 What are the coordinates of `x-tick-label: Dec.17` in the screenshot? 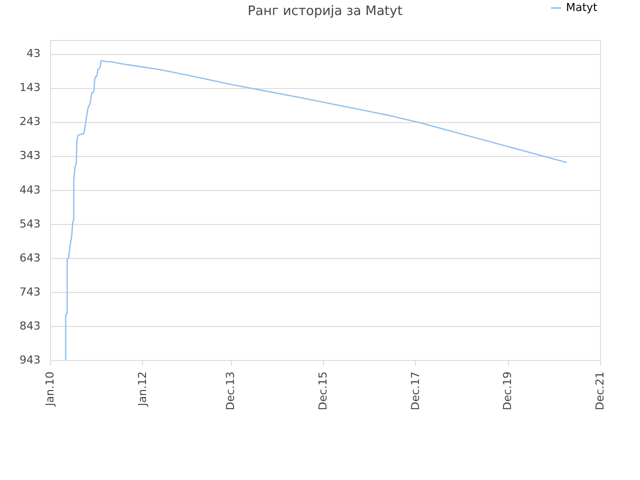 It's located at (415, 391).